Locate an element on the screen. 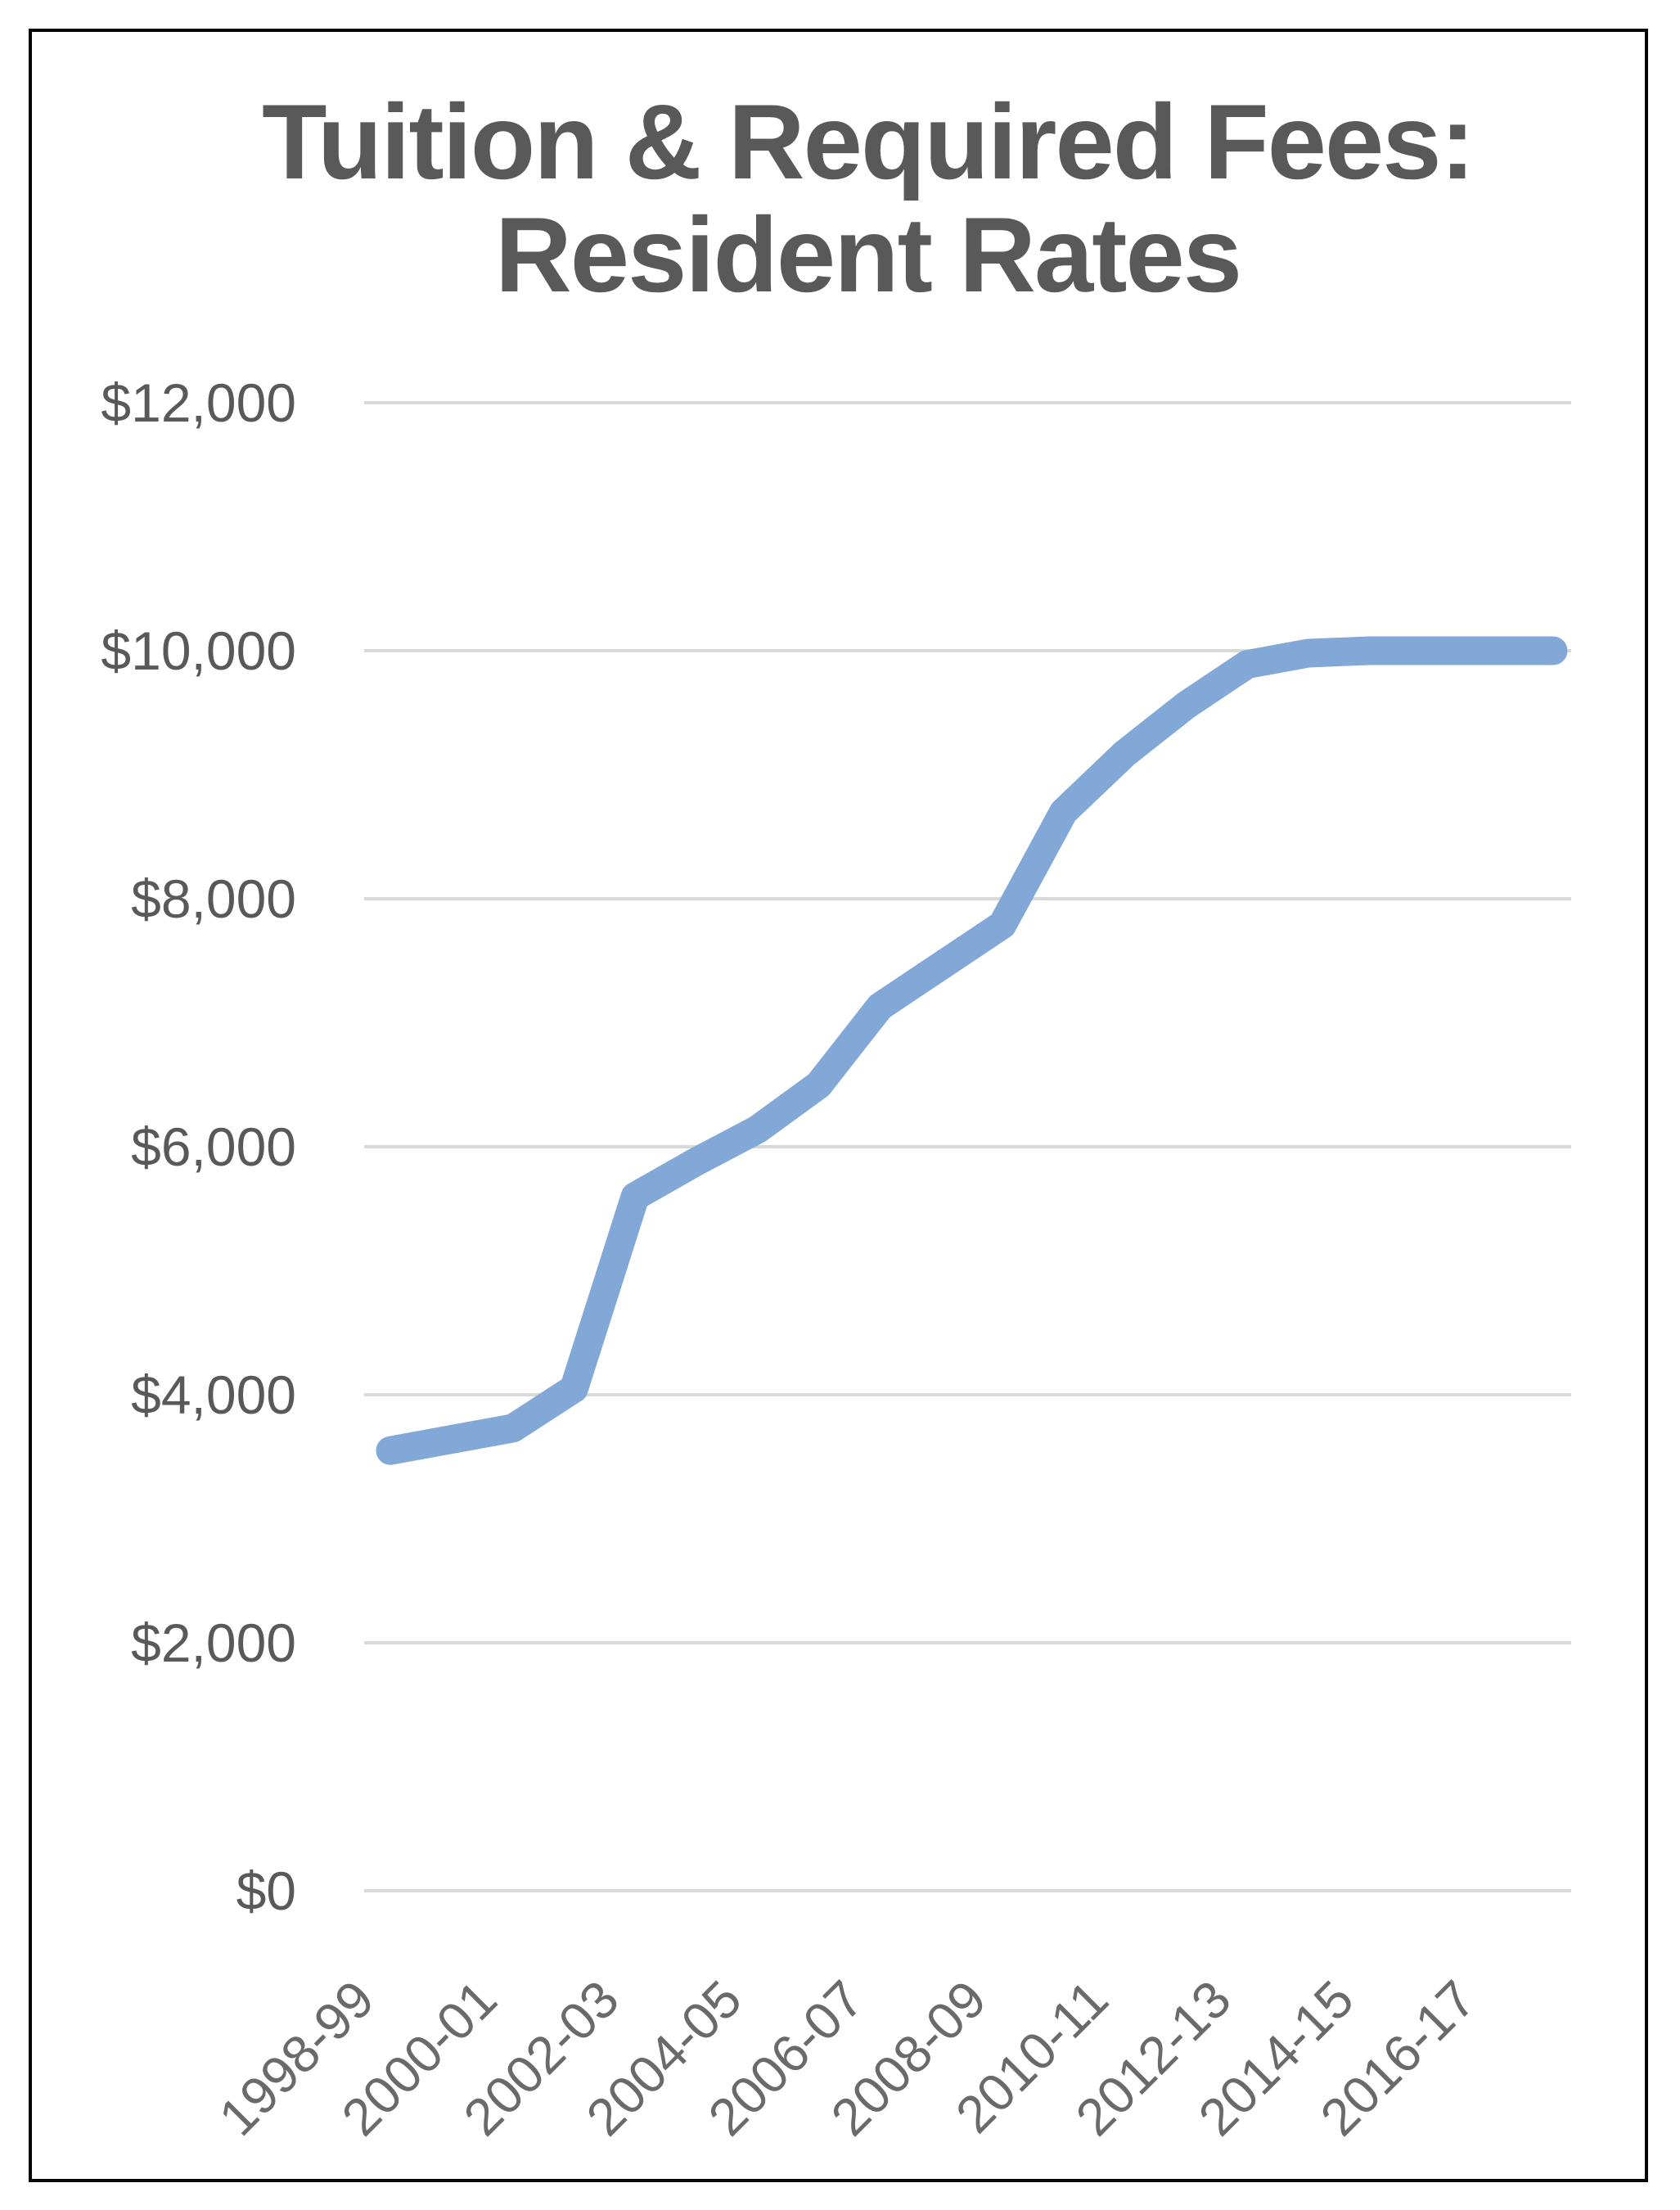  y-axis-label: $6,000 is located at coordinates (213, 1146).